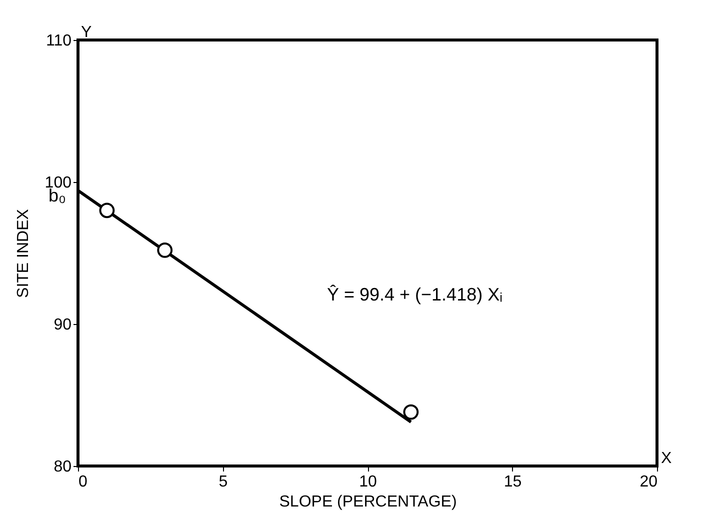 The width and height of the screenshot is (702, 517). What do you see at coordinates (223, 482) in the screenshot?
I see `x-tick-label: 5` at bounding box center [223, 482].